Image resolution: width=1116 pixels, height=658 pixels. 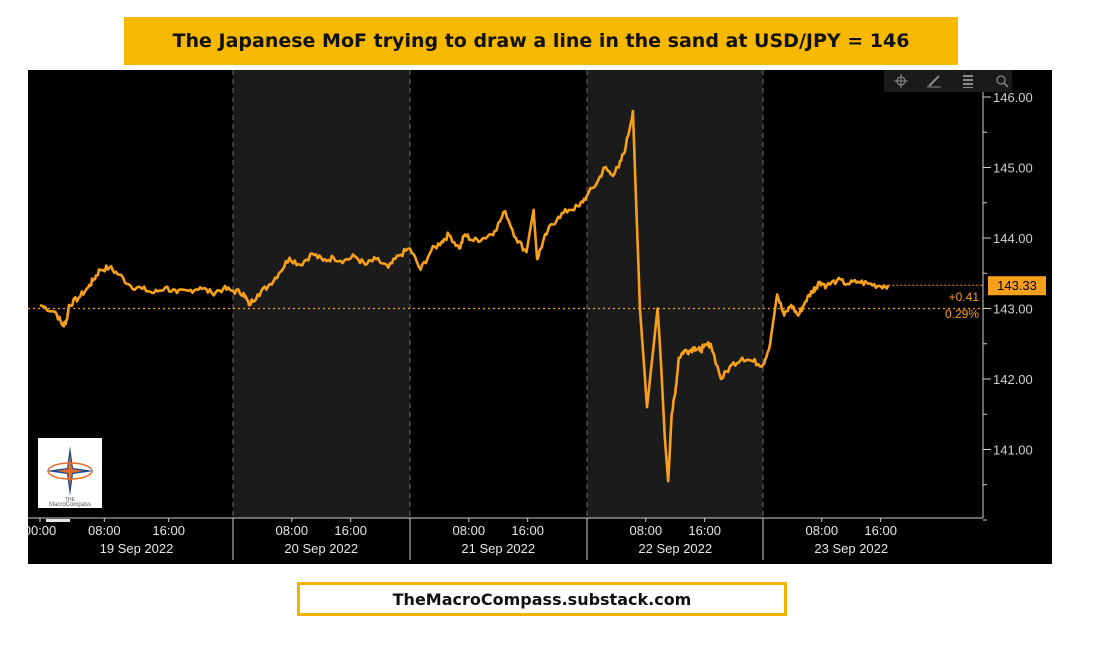 I want to click on footer-url: TheMacroCompass.substack.com, so click(x=542, y=599).